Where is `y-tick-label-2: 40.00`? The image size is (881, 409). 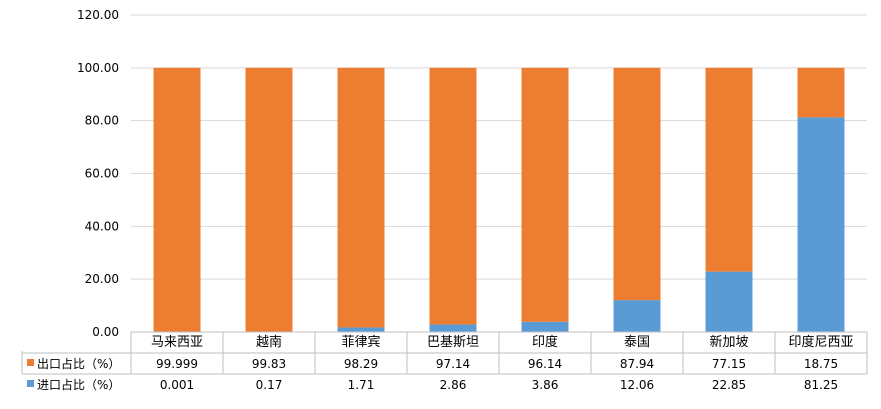 y-tick-label-2: 40.00 is located at coordinates (102, 226).